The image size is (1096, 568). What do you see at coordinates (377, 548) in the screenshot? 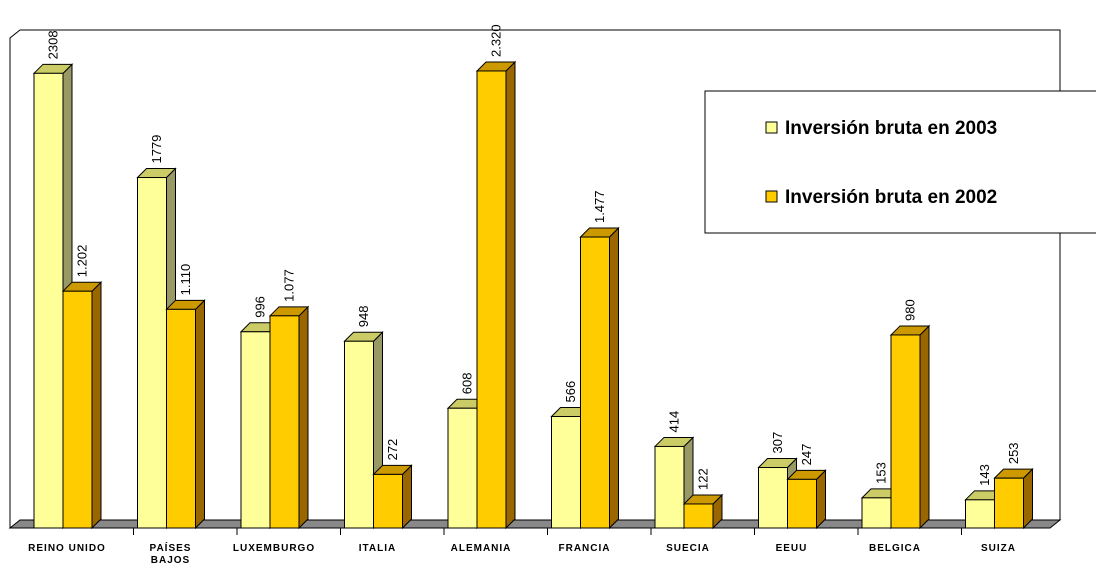
I see `category-label-italia: ITALIA` at bounding box center [377, 548].